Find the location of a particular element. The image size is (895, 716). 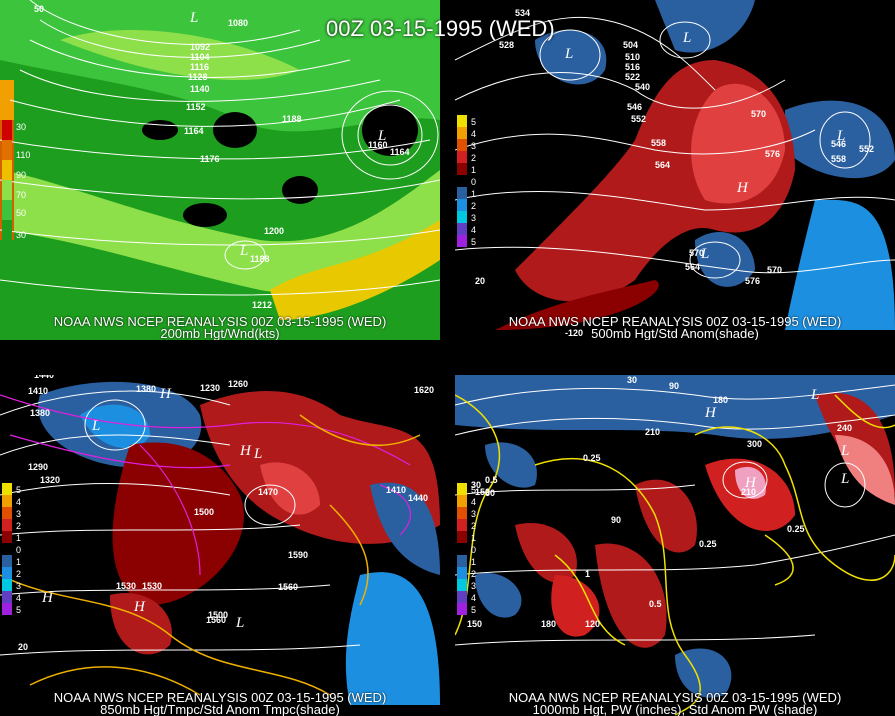

contour-label: 1176 is located at coordinates (210, 159).